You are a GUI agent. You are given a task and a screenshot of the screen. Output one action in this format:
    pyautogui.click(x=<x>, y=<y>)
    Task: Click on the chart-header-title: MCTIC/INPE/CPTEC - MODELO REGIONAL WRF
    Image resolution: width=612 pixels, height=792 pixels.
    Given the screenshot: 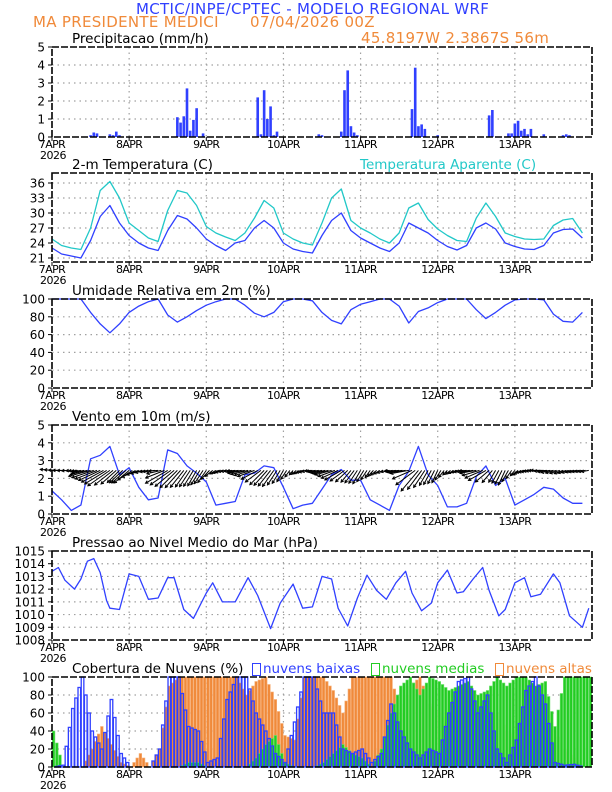 What is the action you would take?
    pyautogui.click(x=313, y=9)
    